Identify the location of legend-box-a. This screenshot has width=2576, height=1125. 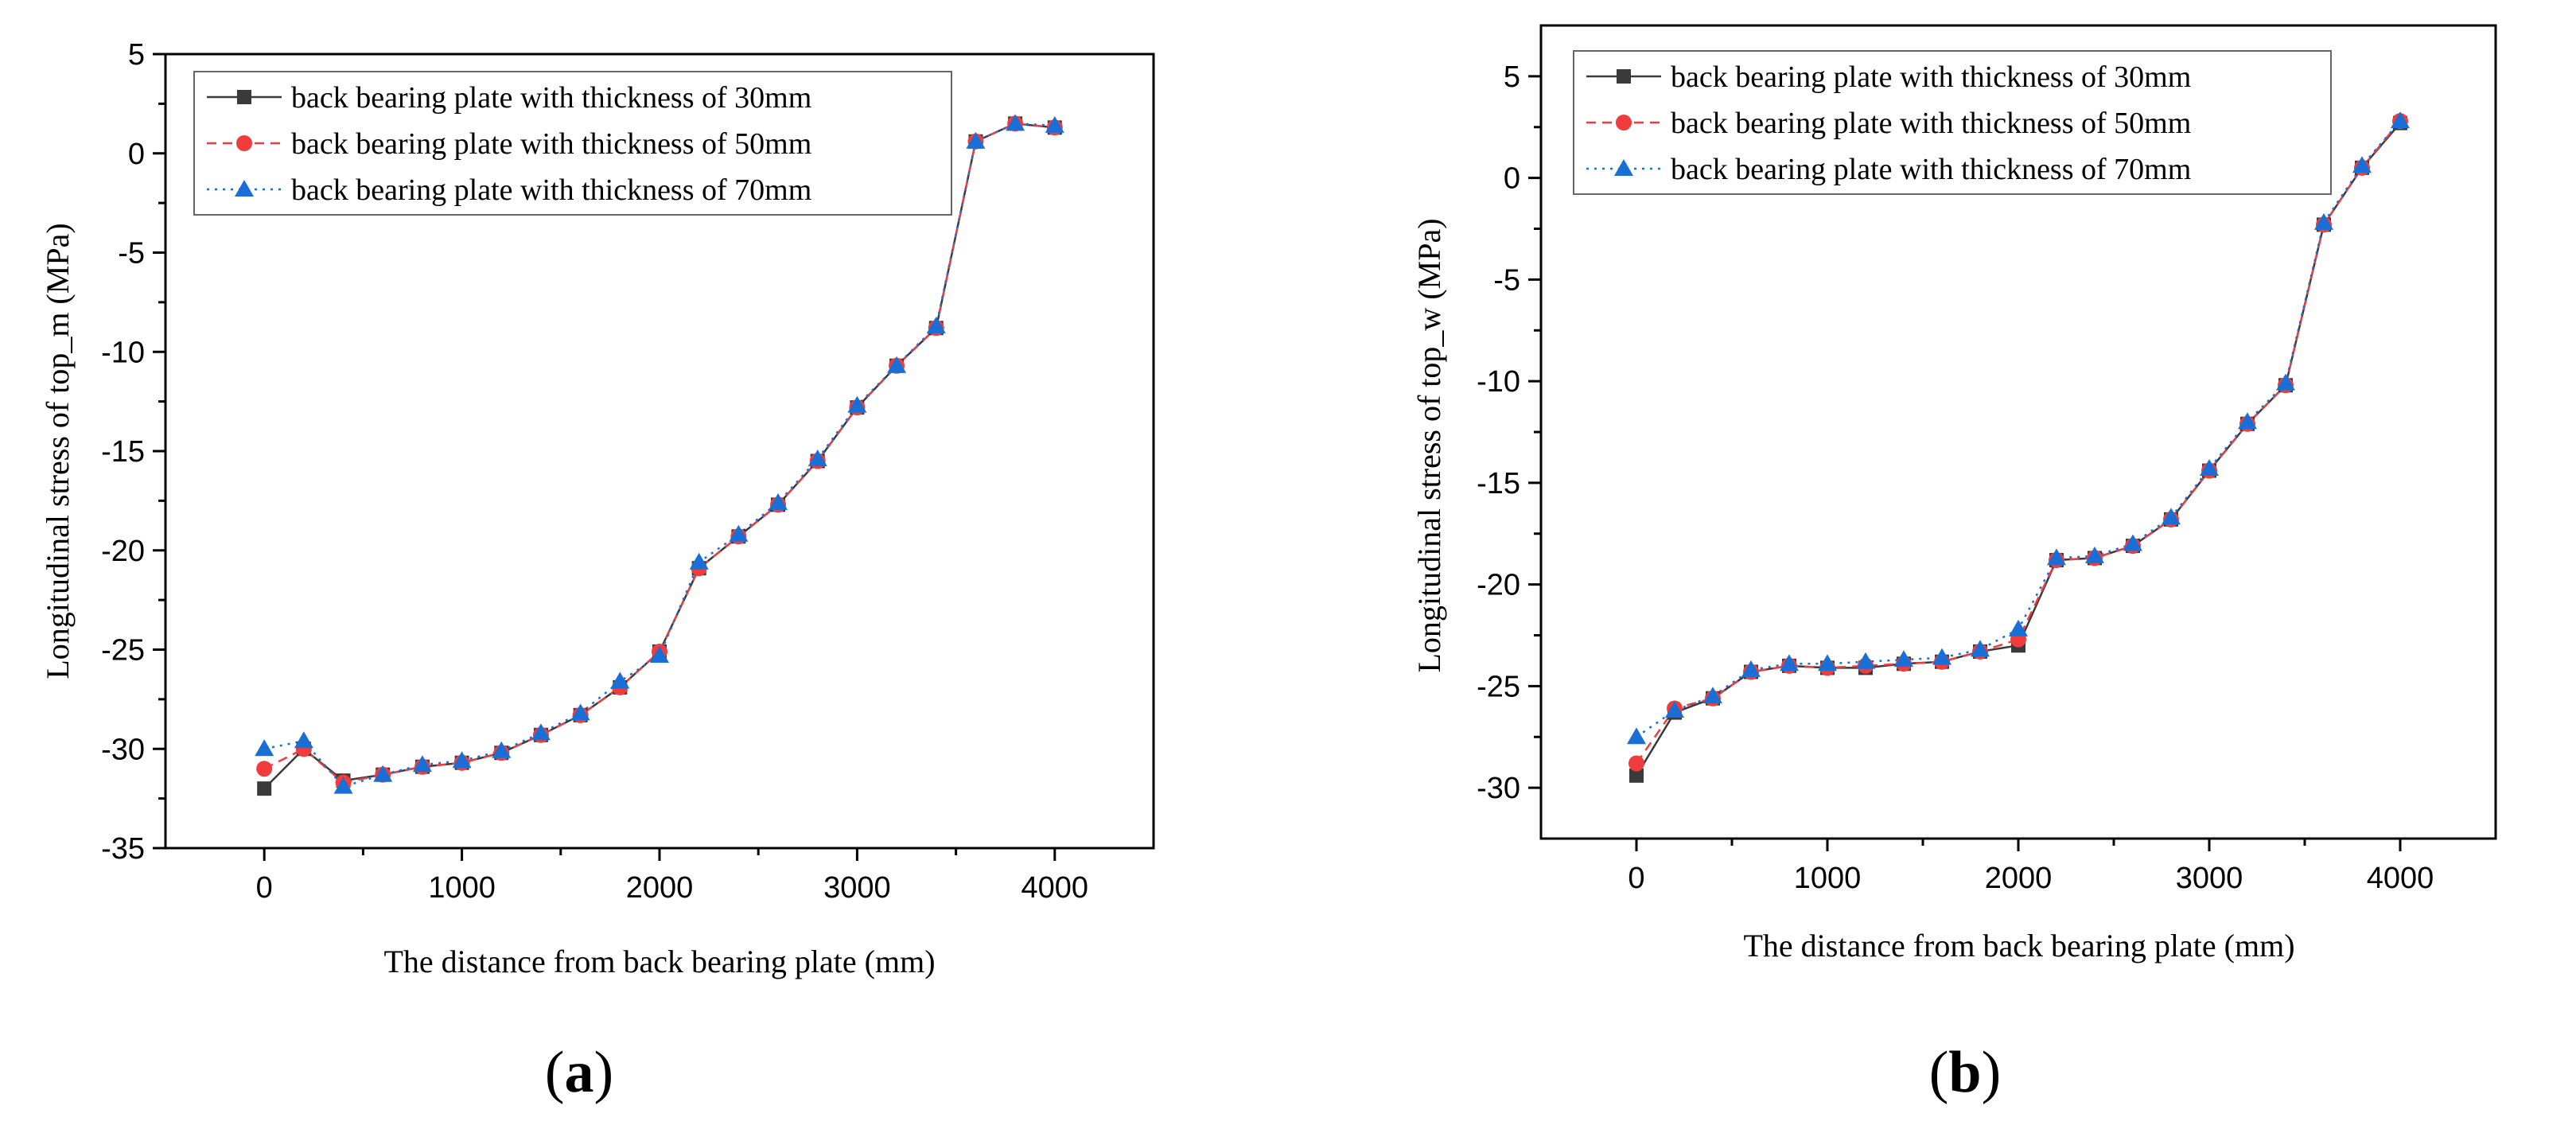
(573, 143).